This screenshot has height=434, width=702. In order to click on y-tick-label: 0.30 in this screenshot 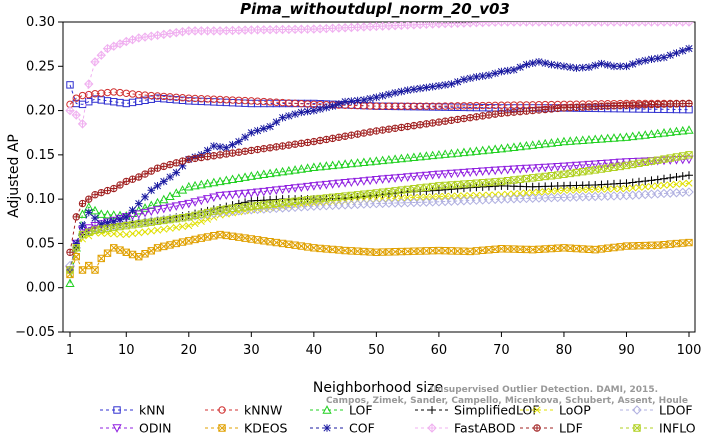, I will do `click(40, 22)`.